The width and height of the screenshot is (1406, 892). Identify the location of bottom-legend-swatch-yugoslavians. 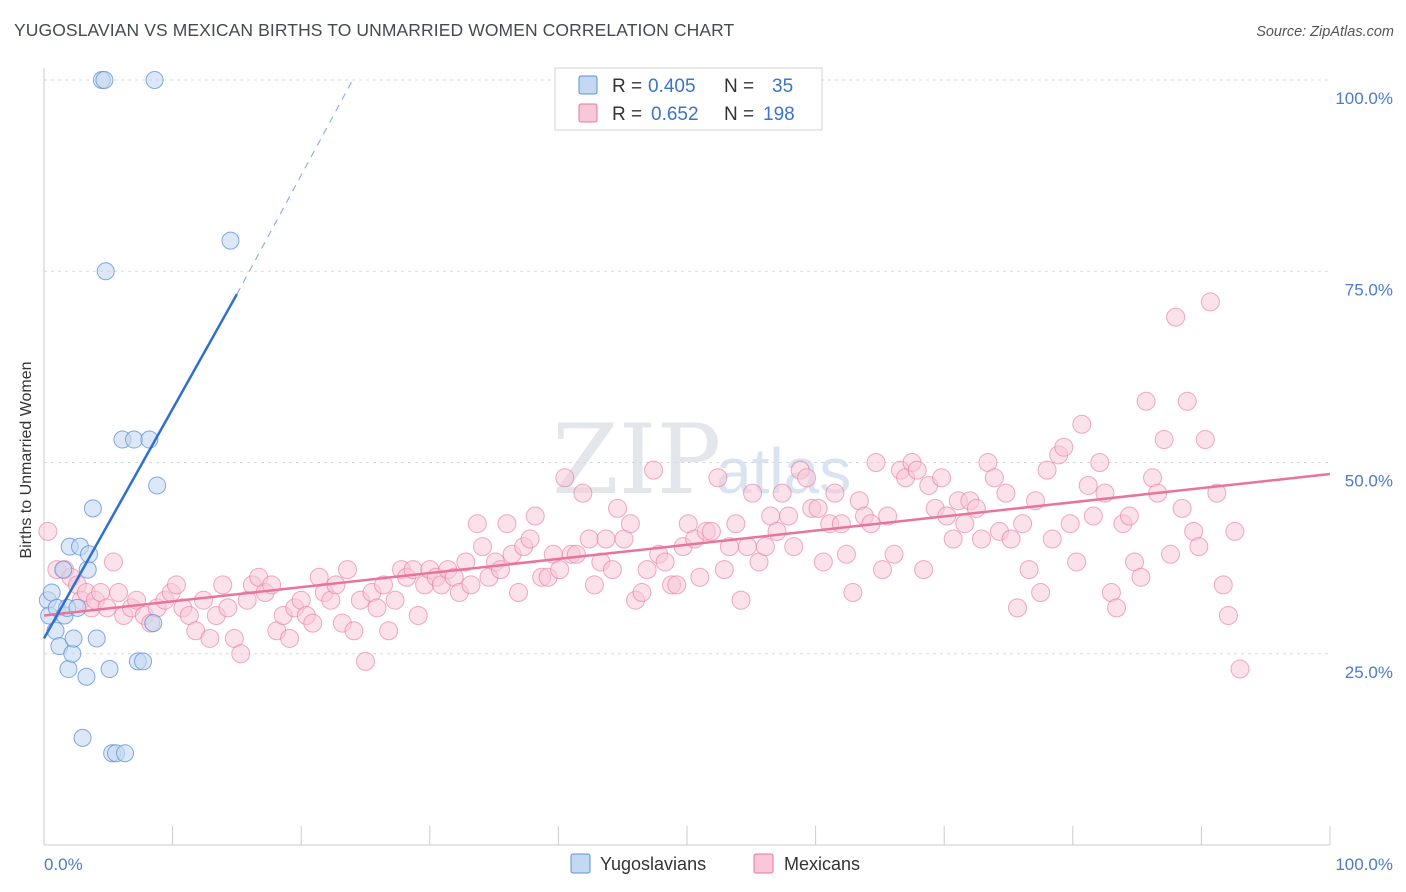
(580, 863).